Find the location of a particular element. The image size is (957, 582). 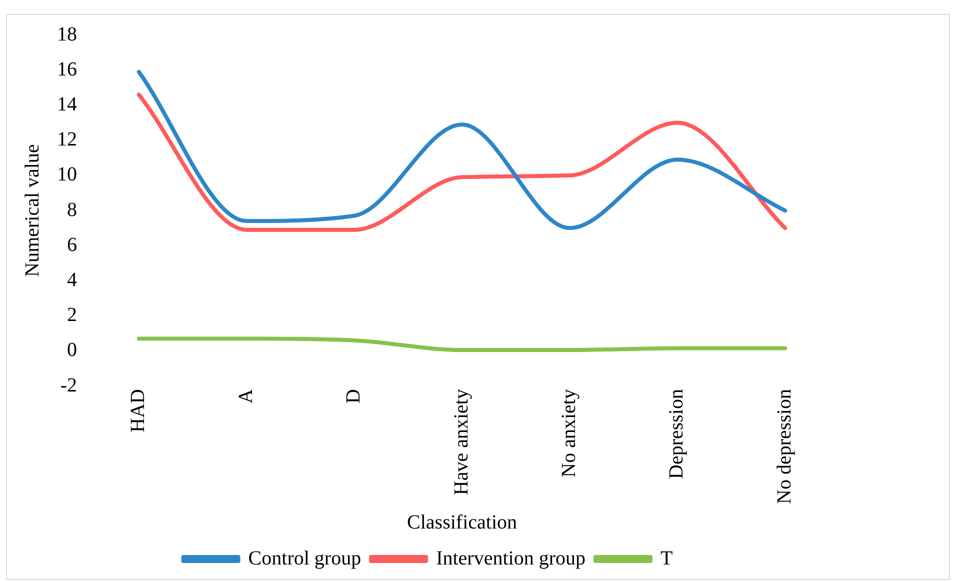

x-tick-label: No anxiety is located at coordinates (569, 433).